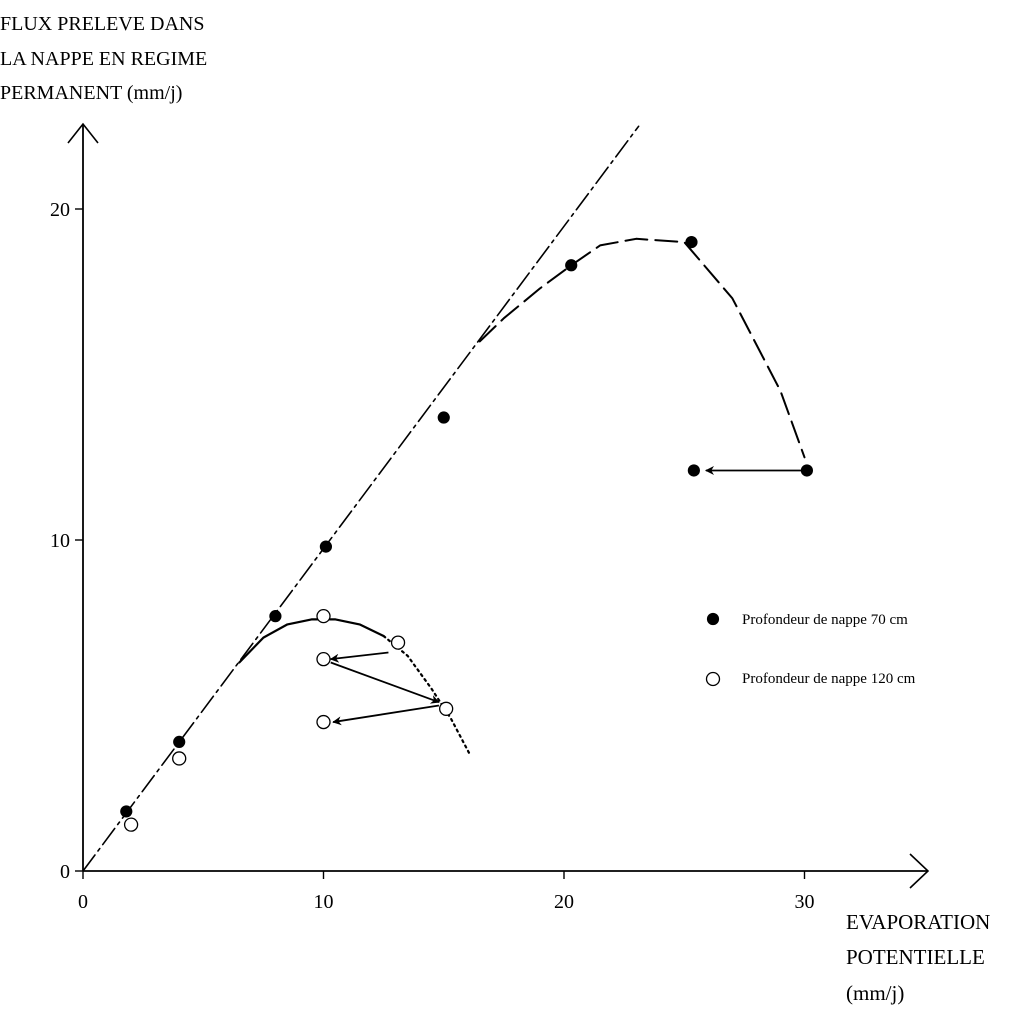 This screenshot has width=1014, height=1010. I want to click on x-axis-label-line-3: (mm/j), so click(875, 993).